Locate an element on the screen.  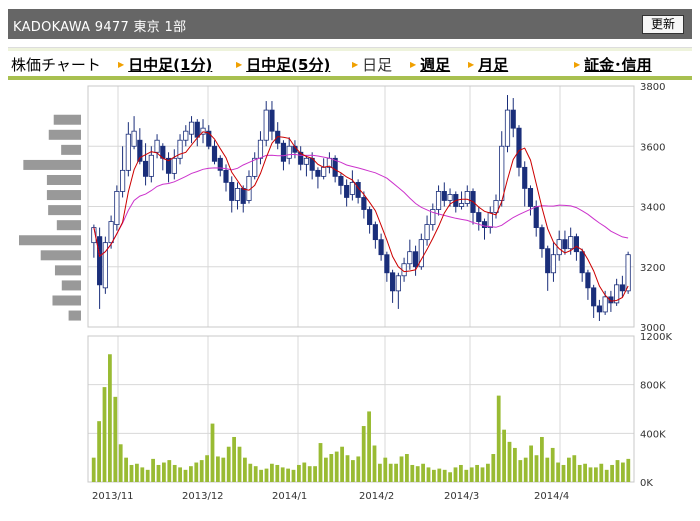
nav-item-margin: ▶ 証金･信用 is located at coordinates (613, 64).